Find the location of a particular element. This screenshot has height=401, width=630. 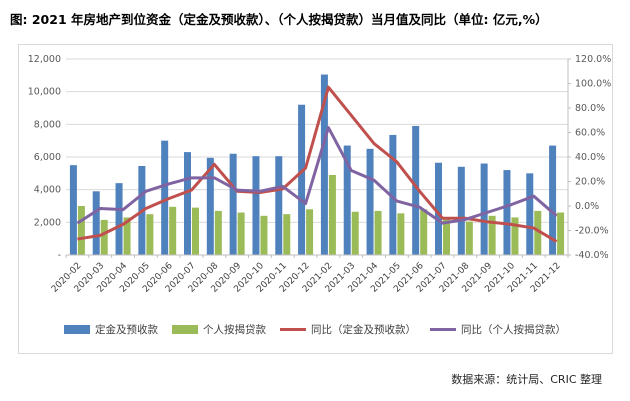

legend-label: 个人按揭贷款 is located at coordinates (234, 330).